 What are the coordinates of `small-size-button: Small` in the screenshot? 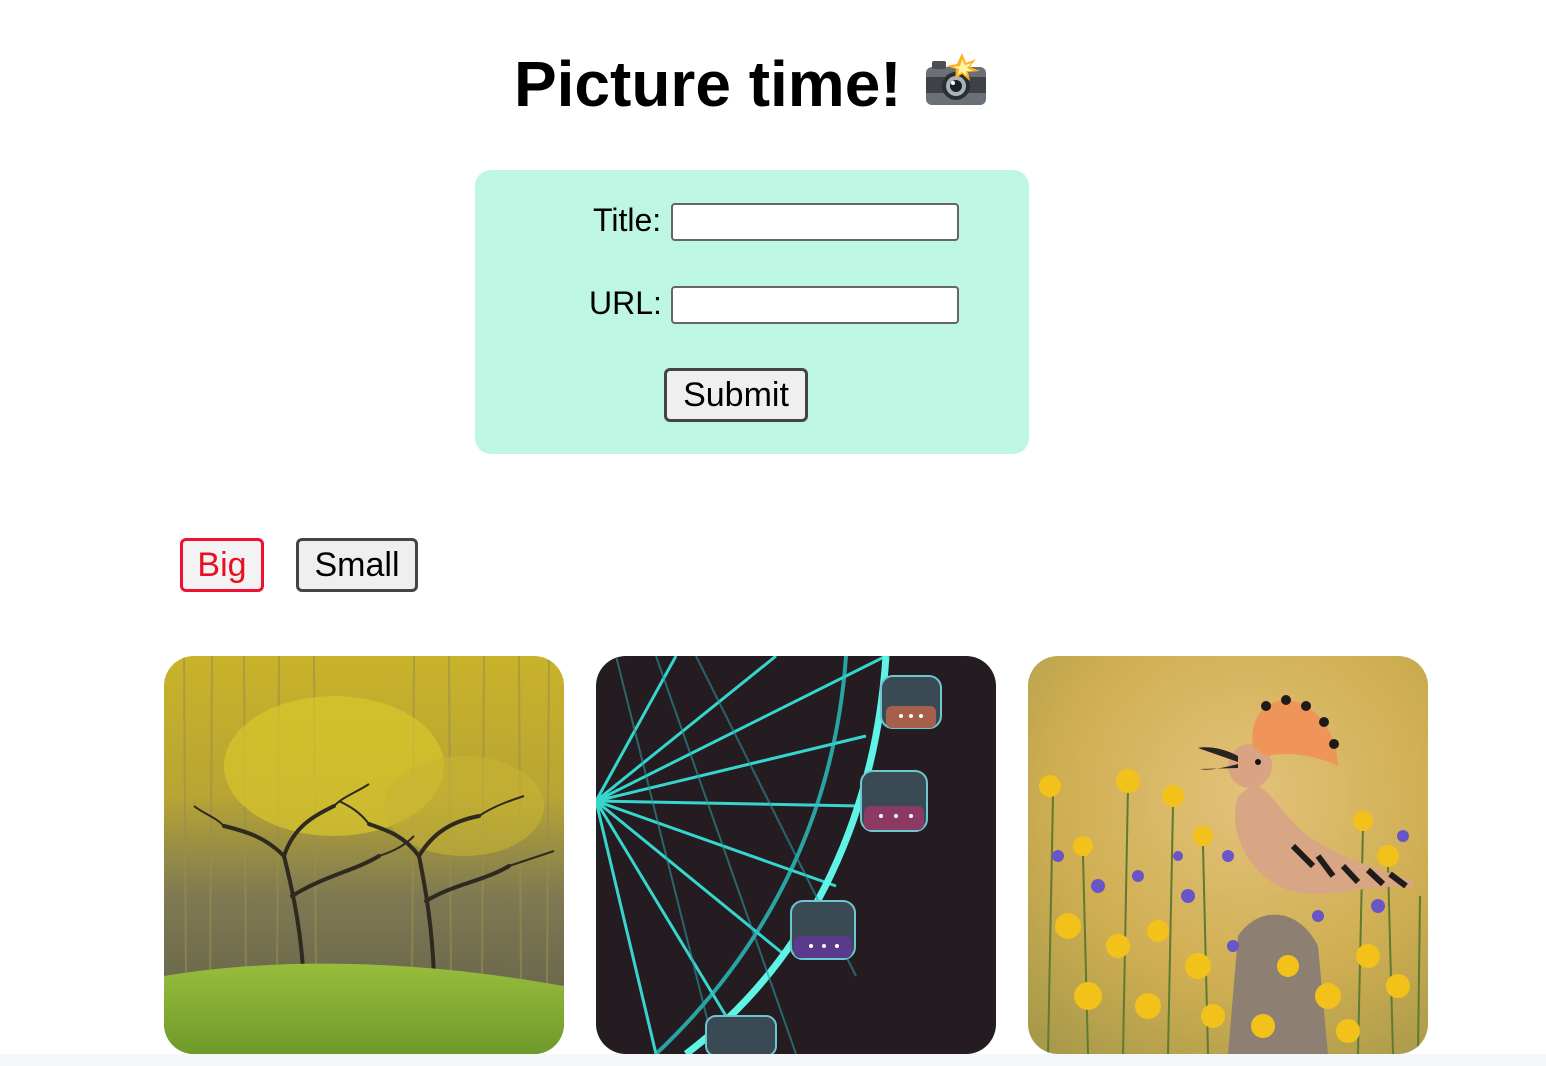 It's located at (357, 565).